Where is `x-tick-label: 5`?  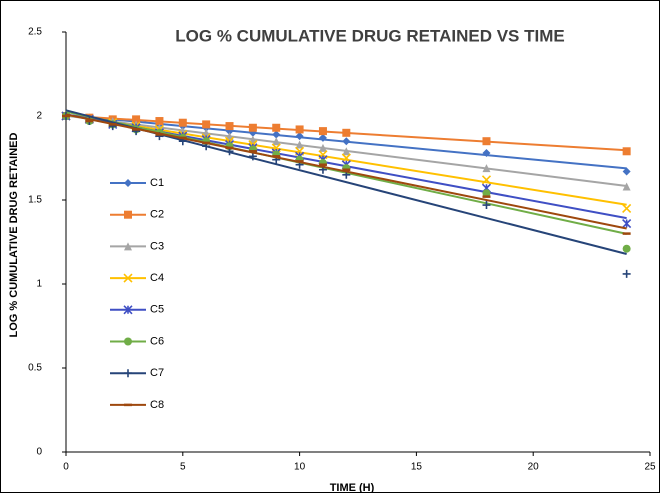
x-tick-label: 5 is located at coordinates (183, 467).